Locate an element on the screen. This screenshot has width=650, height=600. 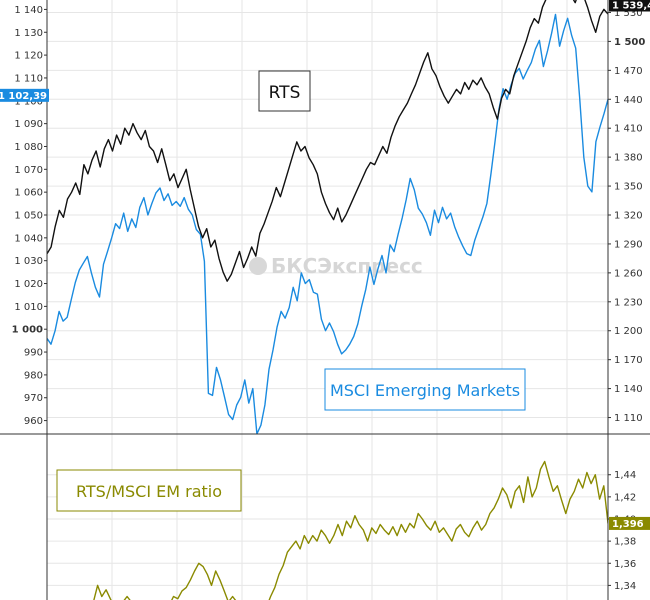
left-axis-tick-1-050: 1 050 is located at coordinates (28, 216).